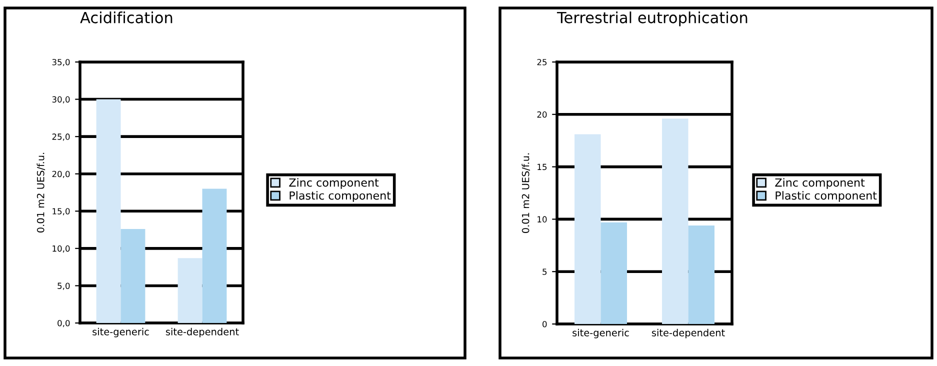 This screenshot has width=937, height=366. What do you see at coordinates (61, 249) in the screenshot?
I see `y-tick-label: 10,0` at bounding box center [61, 249].